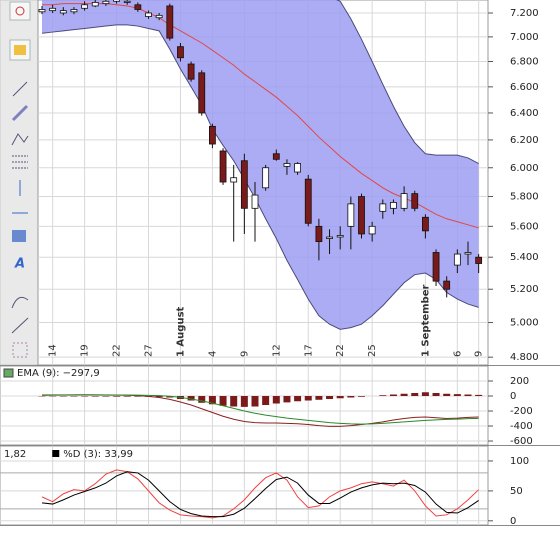  I want to click on y-tick-label: 50, so click(516, 491).